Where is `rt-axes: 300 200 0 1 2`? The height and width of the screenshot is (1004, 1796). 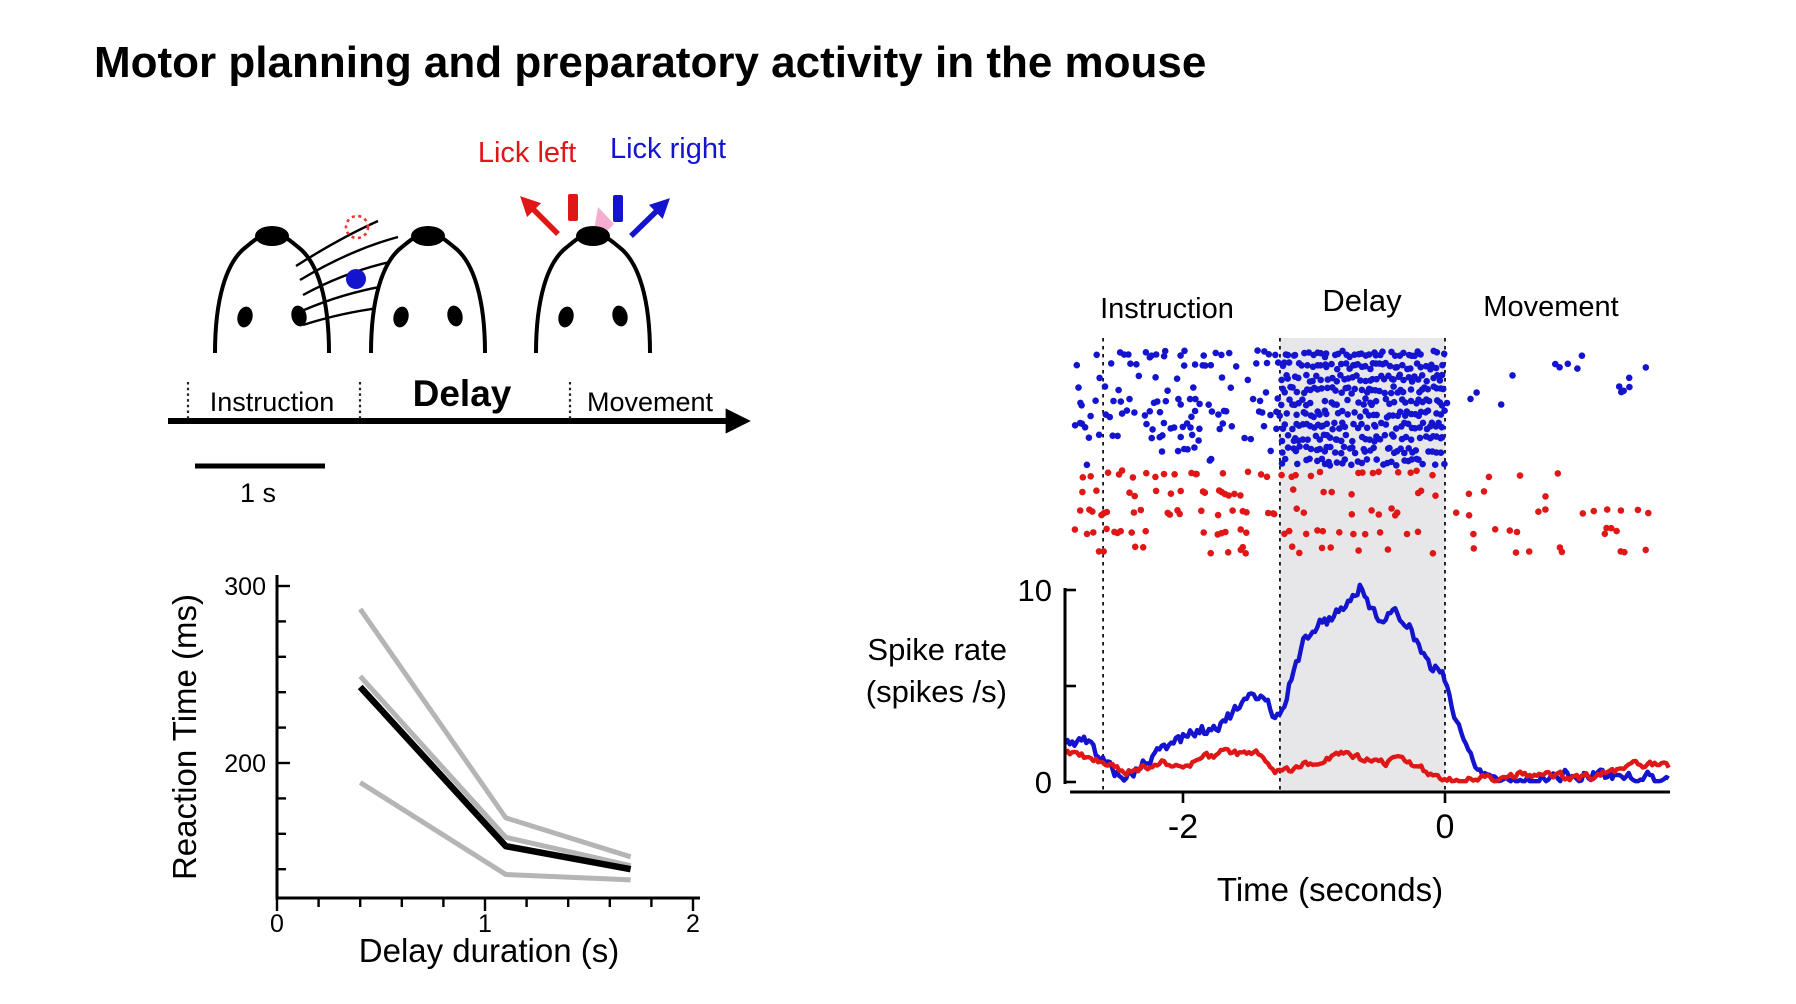 rt-axes: 300 200 0 1 2 is located at coordinates (462, 755).